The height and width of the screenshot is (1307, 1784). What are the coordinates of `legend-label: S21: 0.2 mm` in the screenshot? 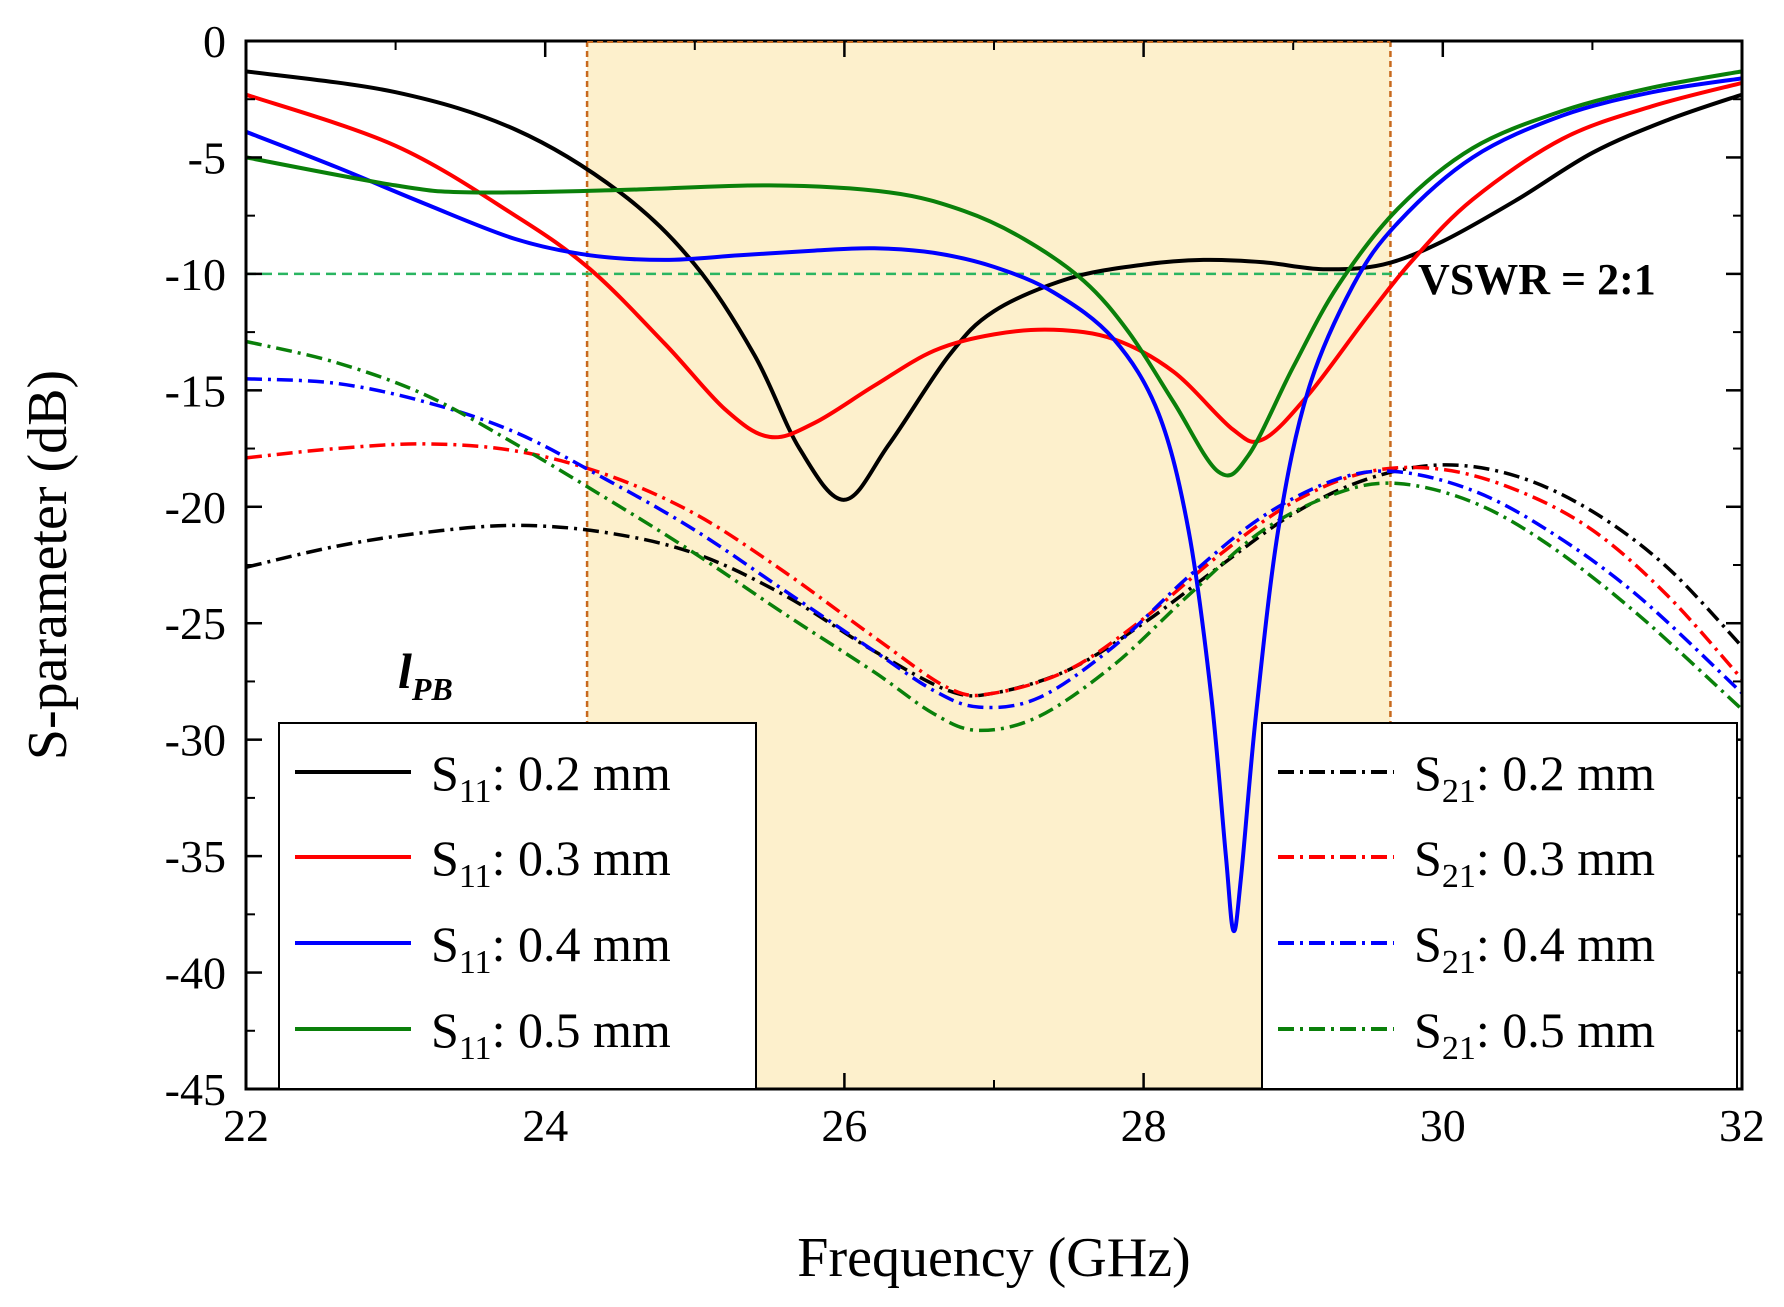 It's located at (1534, 777).